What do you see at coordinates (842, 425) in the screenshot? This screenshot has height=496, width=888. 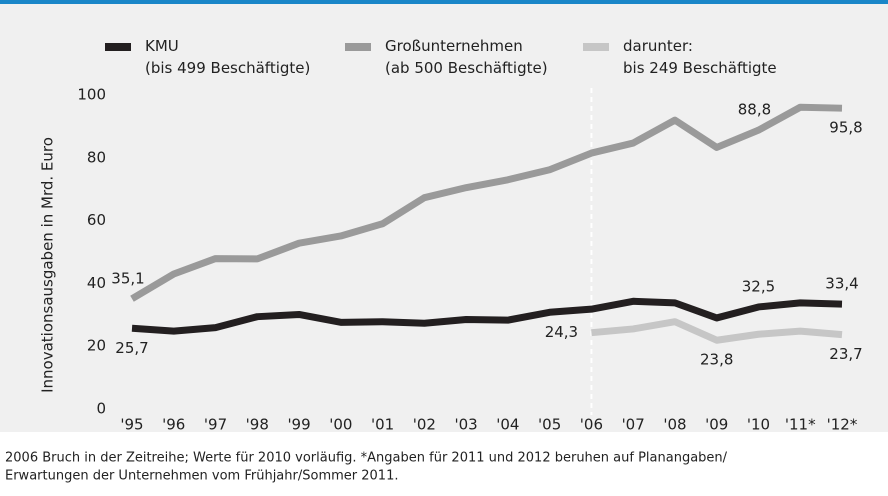 I see `x-tick-label: '12*` at bounding box center [842, 425].